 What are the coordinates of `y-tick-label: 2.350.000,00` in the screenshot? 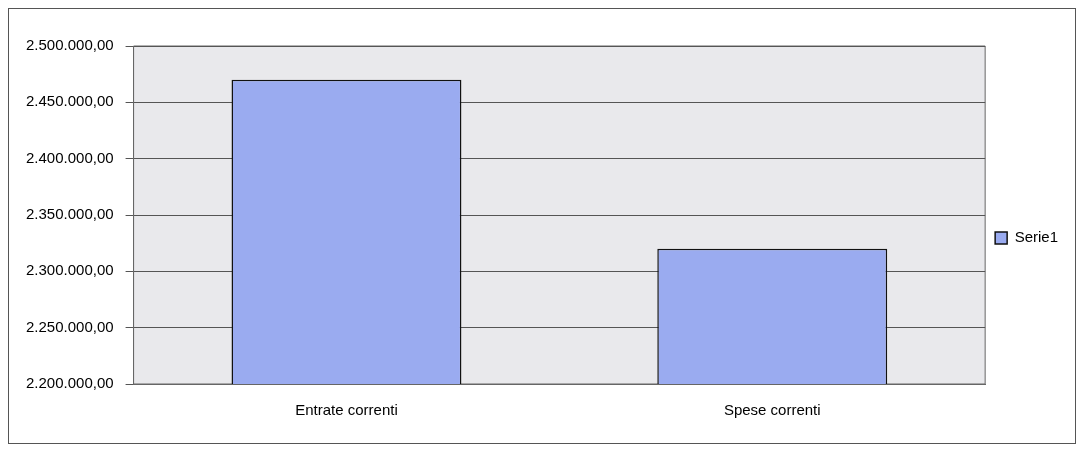 It's located at (69, 214).